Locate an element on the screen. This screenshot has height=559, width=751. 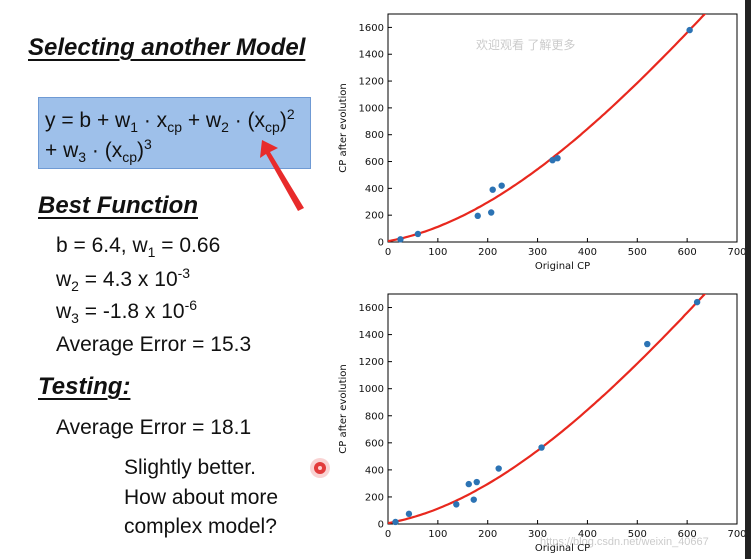
param-w2: w2 = 4.3 x 10-3 is located at coordinates (123, 279).